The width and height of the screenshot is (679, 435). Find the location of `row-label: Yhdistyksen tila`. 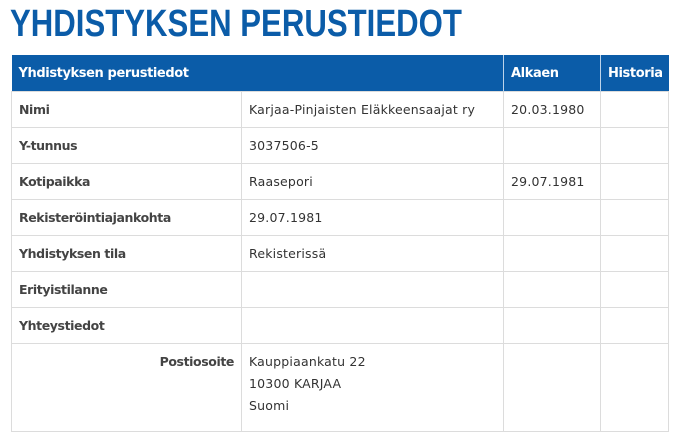

row-label: Yhdistyksen tila is located at coordinates (126, 253).